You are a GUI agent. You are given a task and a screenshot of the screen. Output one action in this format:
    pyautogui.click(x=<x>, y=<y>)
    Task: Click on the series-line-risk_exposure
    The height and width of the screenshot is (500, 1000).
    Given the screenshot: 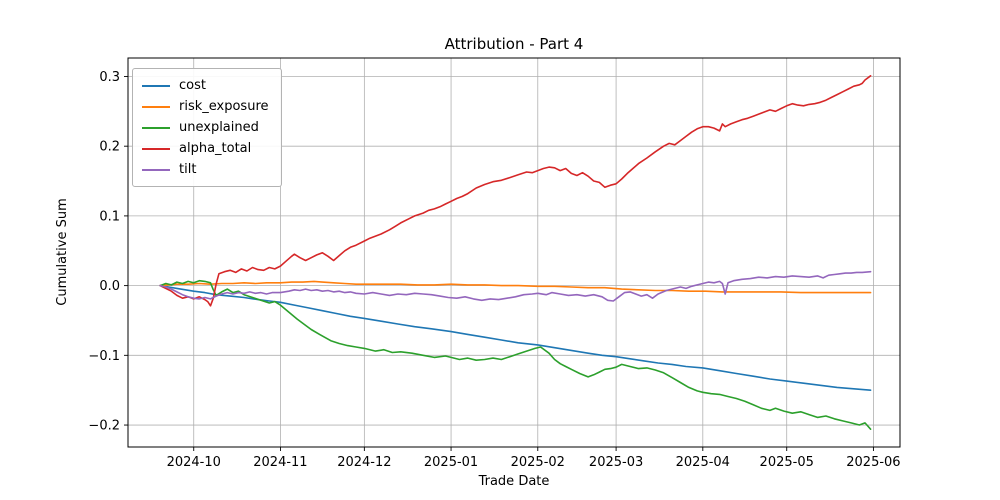 What is the action you would take?
    pyautogui.click(x=515, y=287)
    